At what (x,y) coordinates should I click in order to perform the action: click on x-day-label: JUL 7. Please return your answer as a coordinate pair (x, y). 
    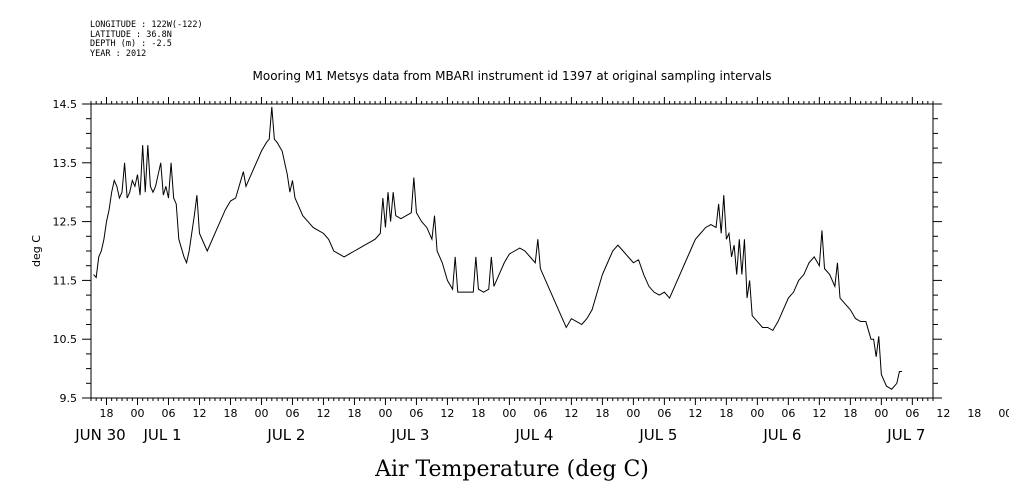
    Looking at the image, I should click on (905, 435).